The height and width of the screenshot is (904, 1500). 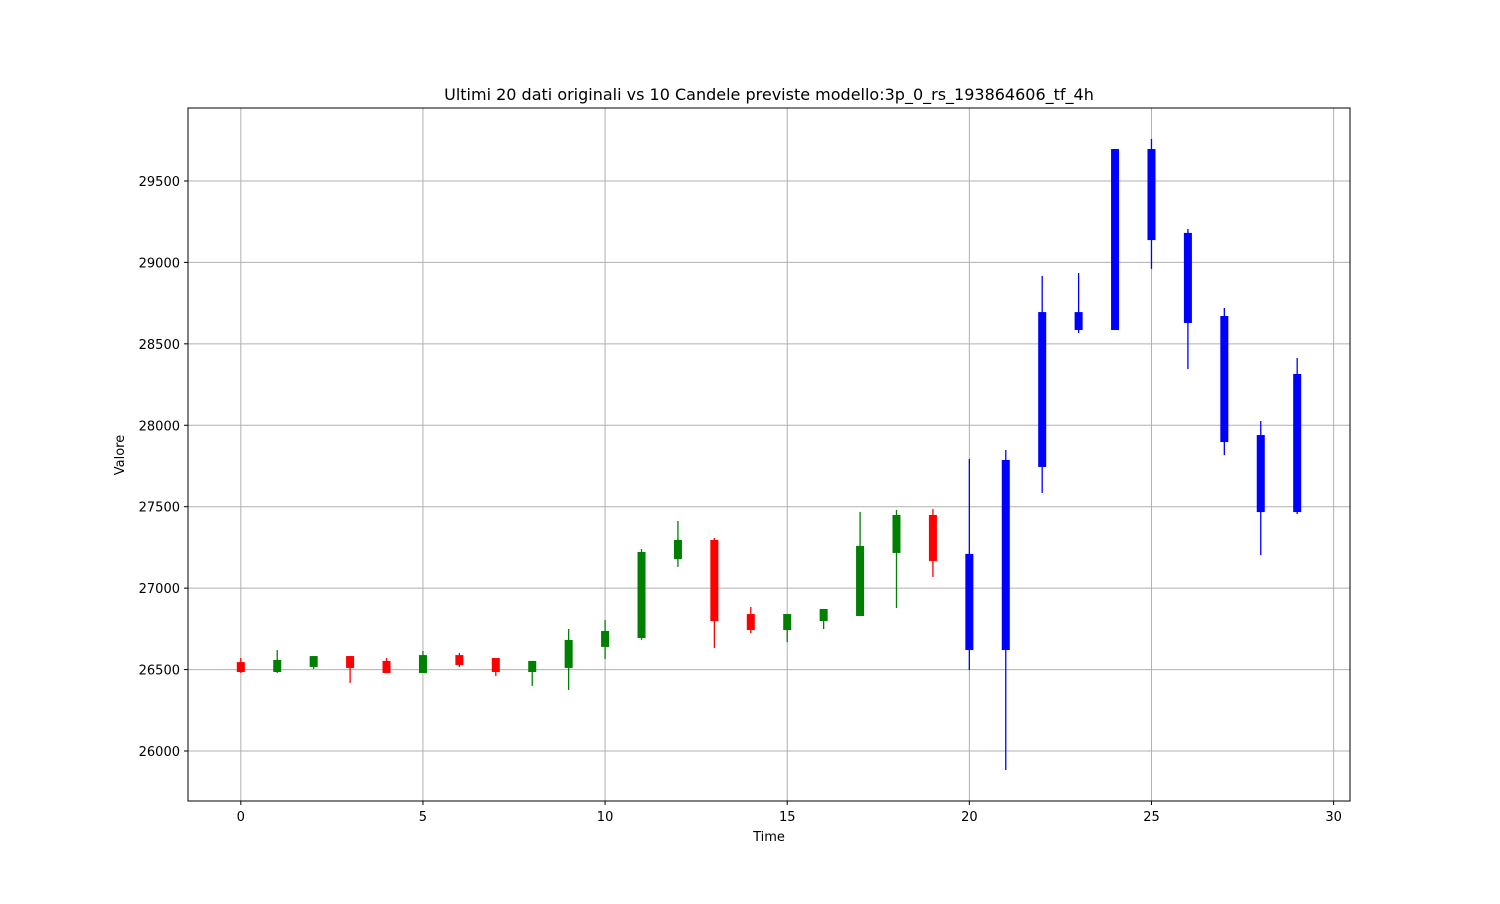 I want to click on y-tick-label: 29000, so click(x=159, y=263).